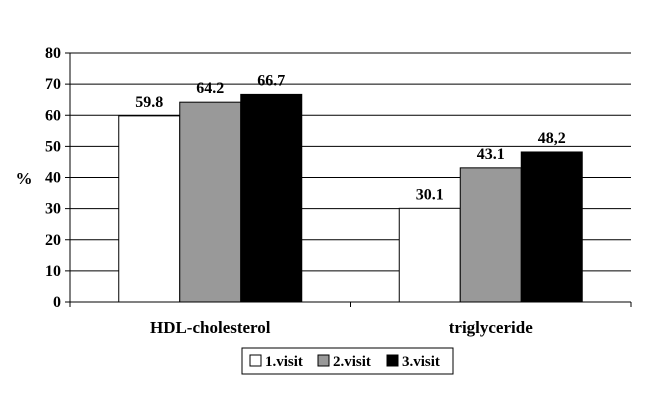 Image resolution: width=650 pixels, height=406 pixels. Describe the element at coordinates (552, 138) in the screenshot. I see `data-label: 48,2` at that location.